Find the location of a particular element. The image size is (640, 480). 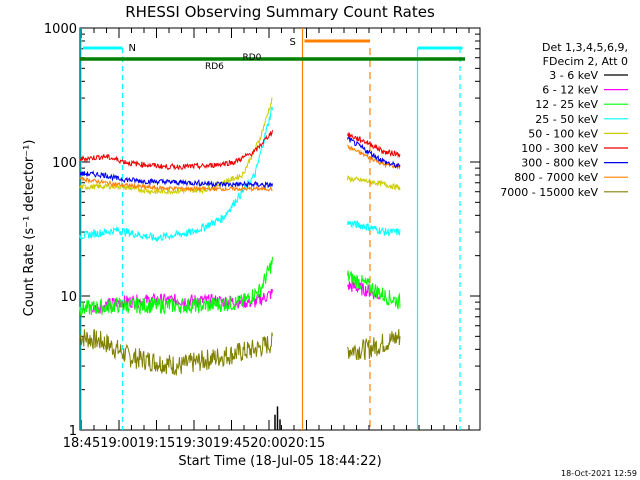

legend-item-label: 7000 - 15000 keV is located at coordinates (549, 192).